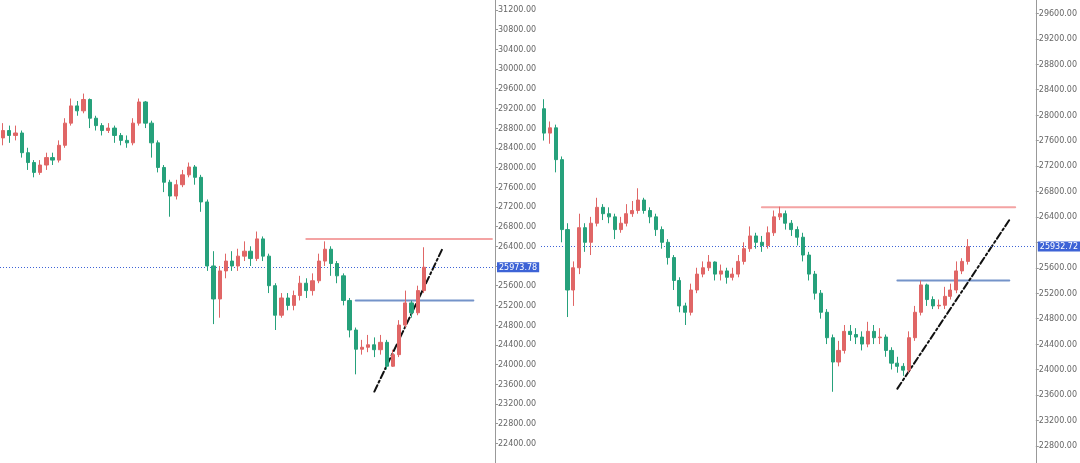 Image resolution: width=1080 pixels, height=463 pixels. Describe the element at coordinates (517, 89) in the screenshot. I see `y-tick-label: 29600.00` at that location.